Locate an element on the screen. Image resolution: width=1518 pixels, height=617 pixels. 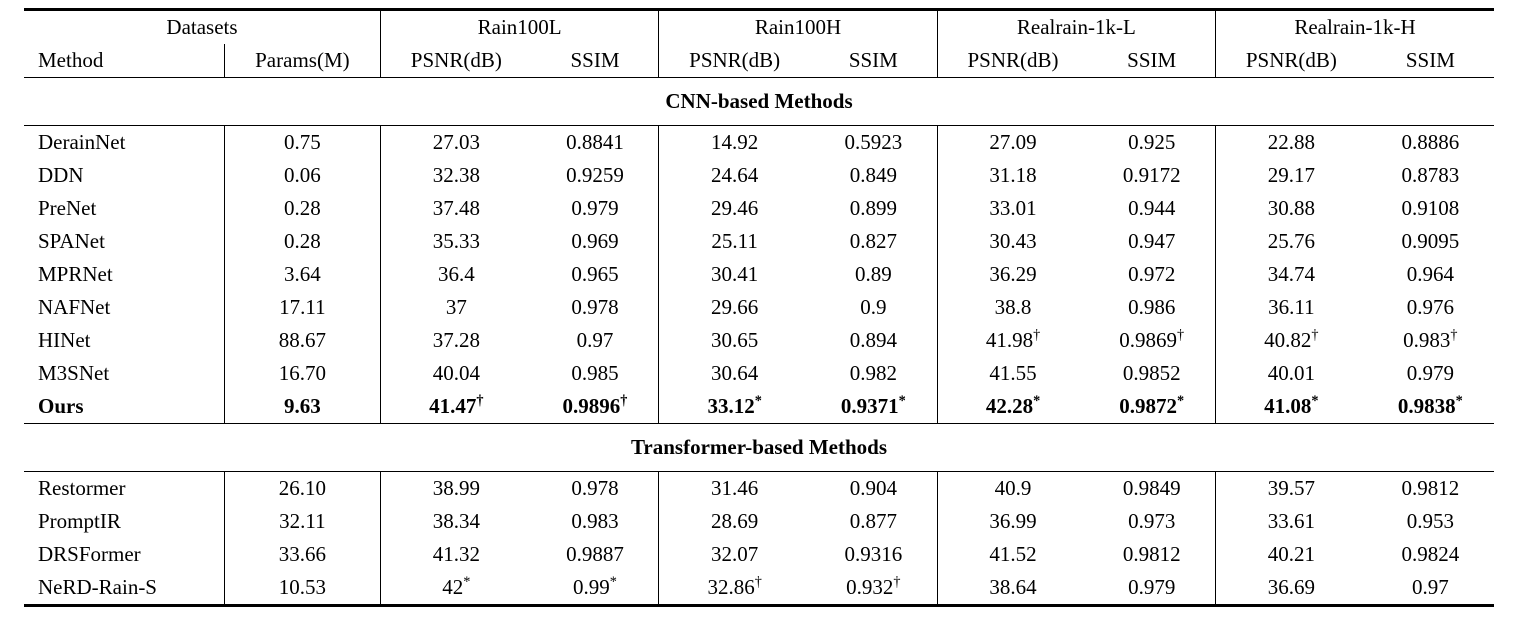
value-text: 30.64 is located at coordinates (735, 373).